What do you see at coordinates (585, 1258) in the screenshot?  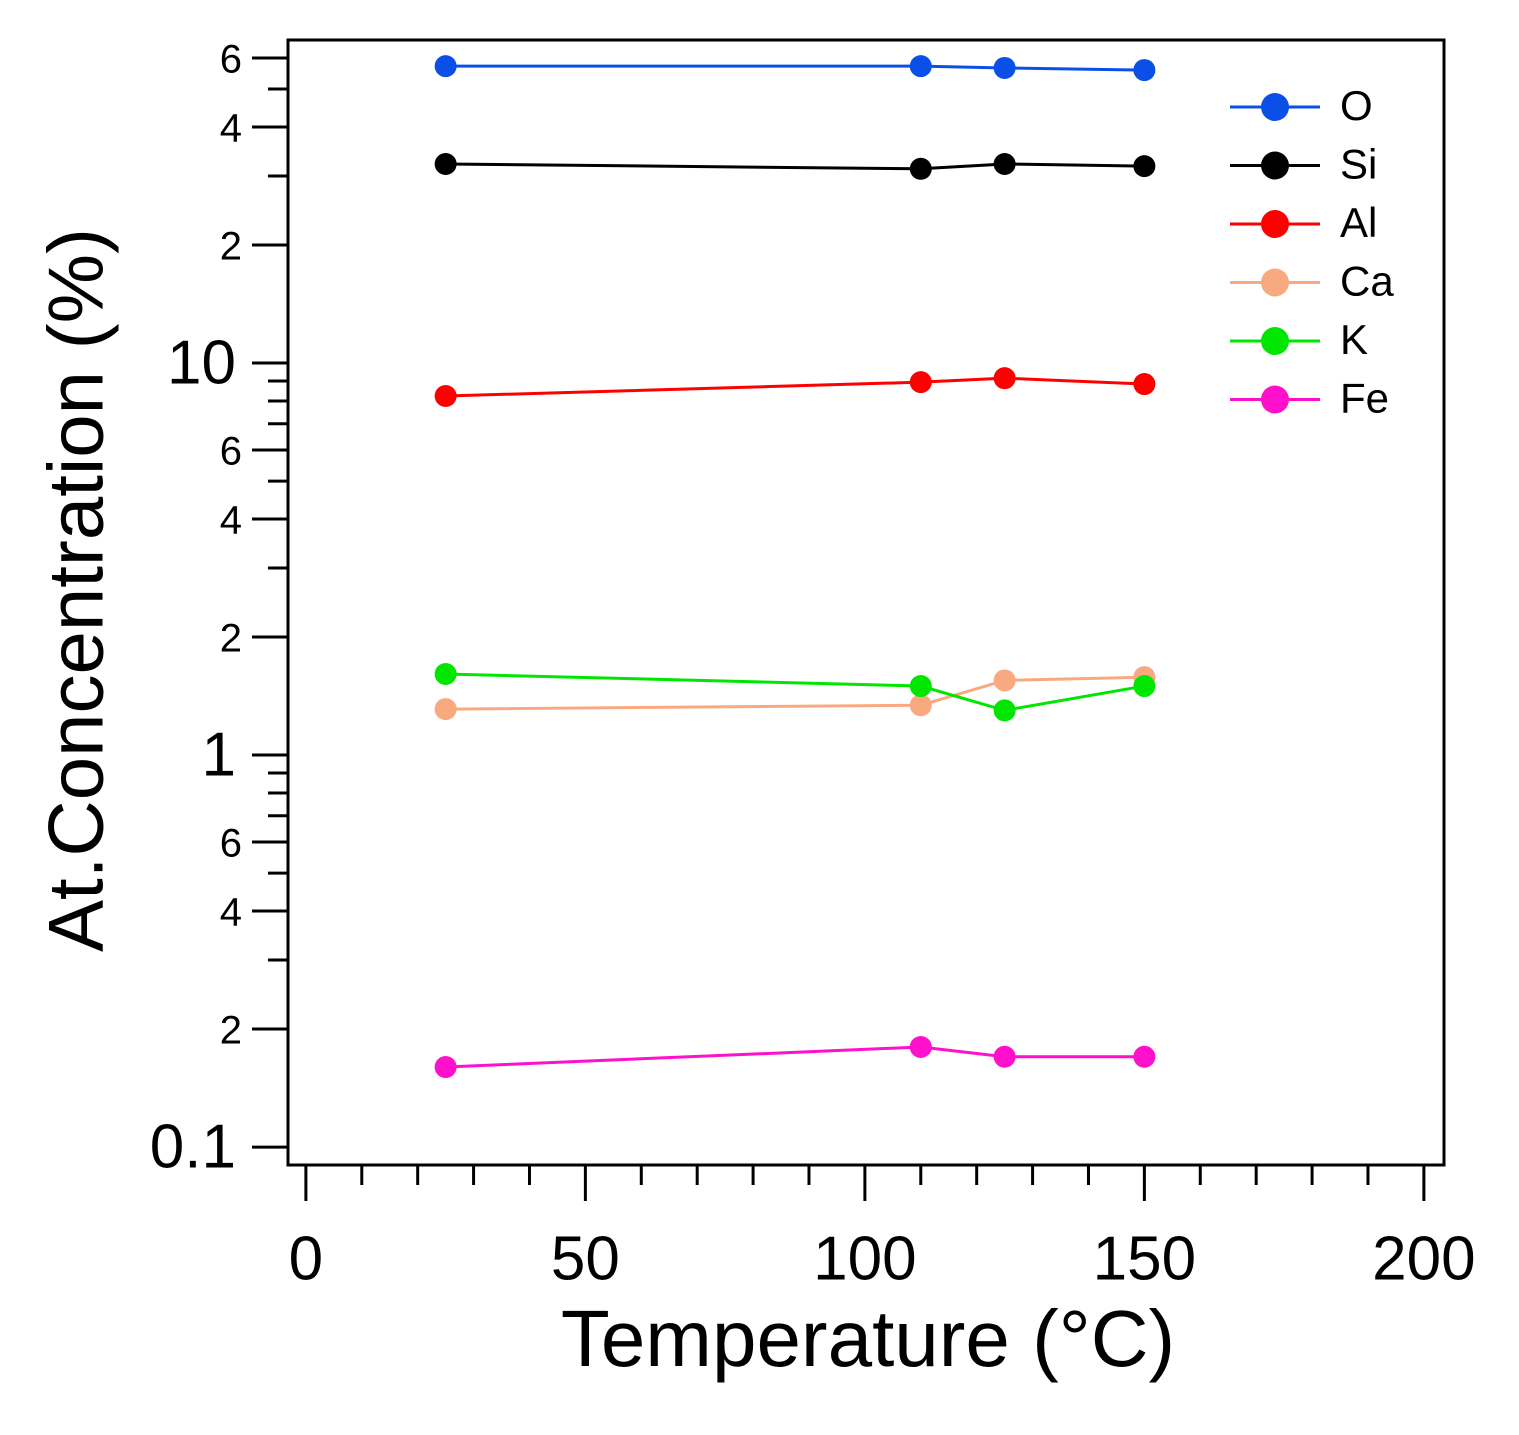 I see `x-tick-label: 50` at bounding box center [585, 1258].